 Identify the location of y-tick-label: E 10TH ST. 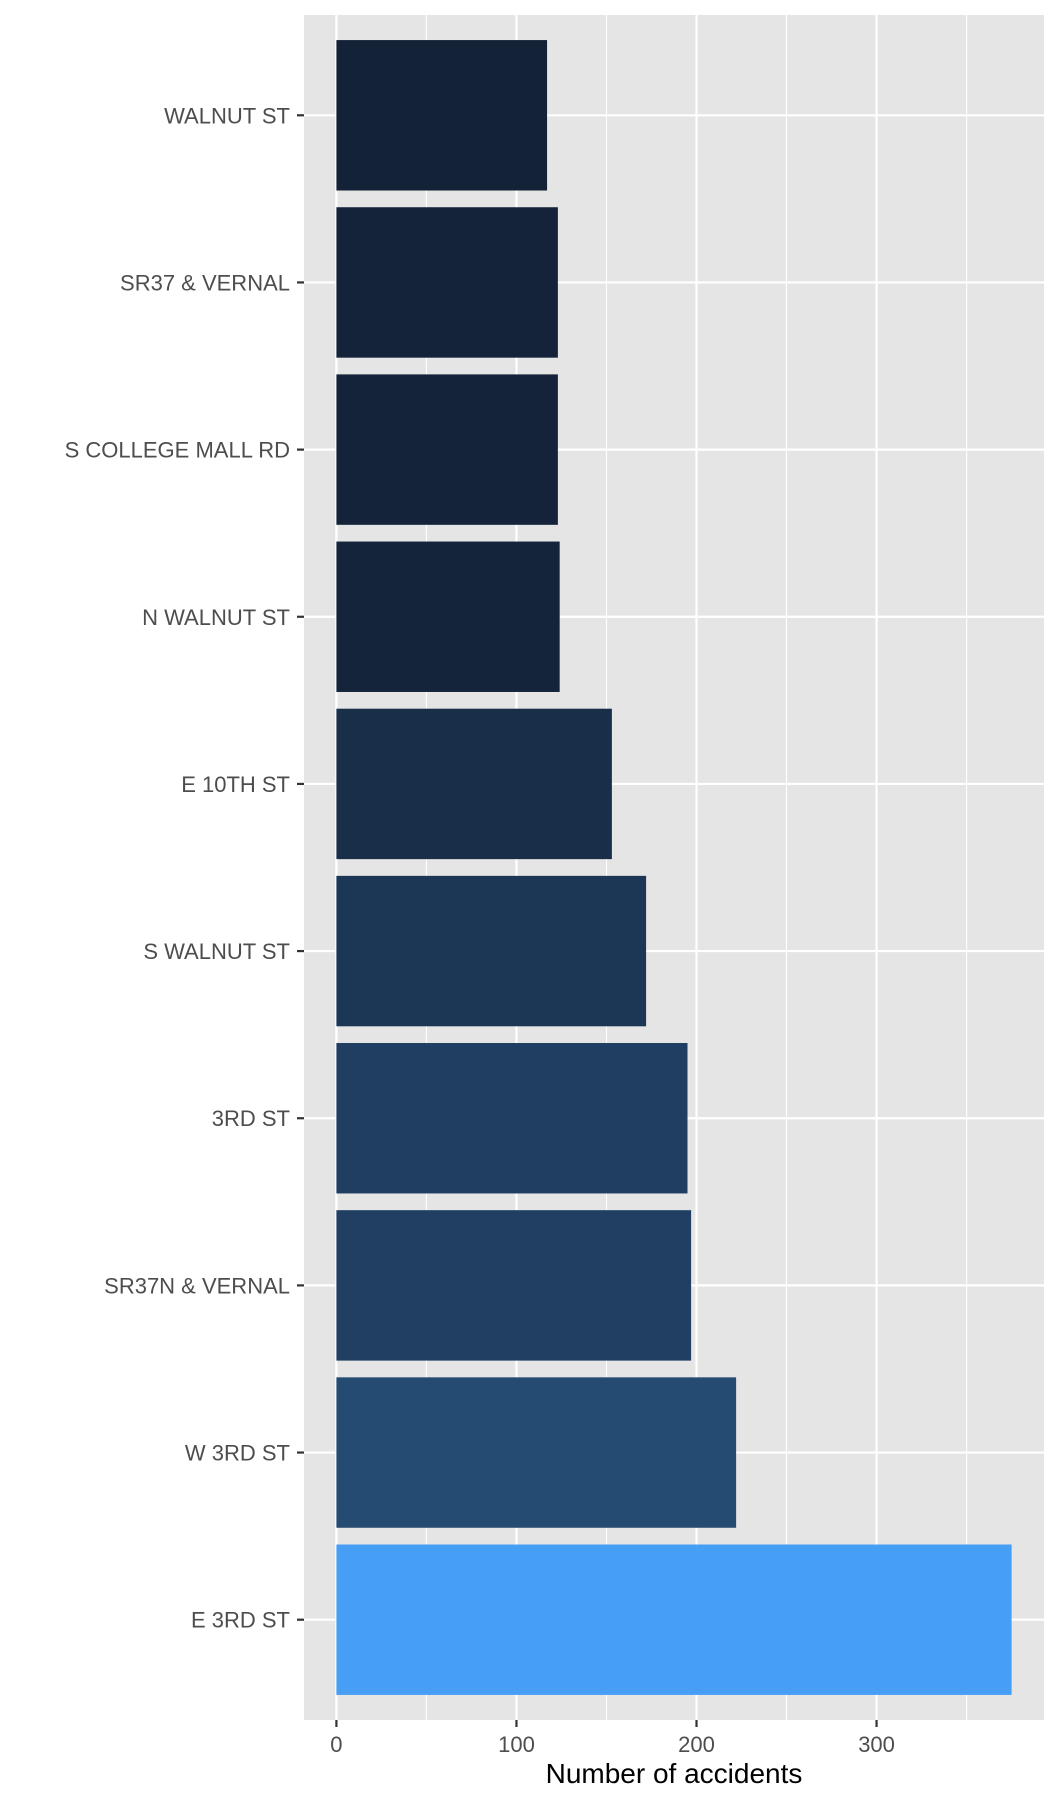
(235, 784).